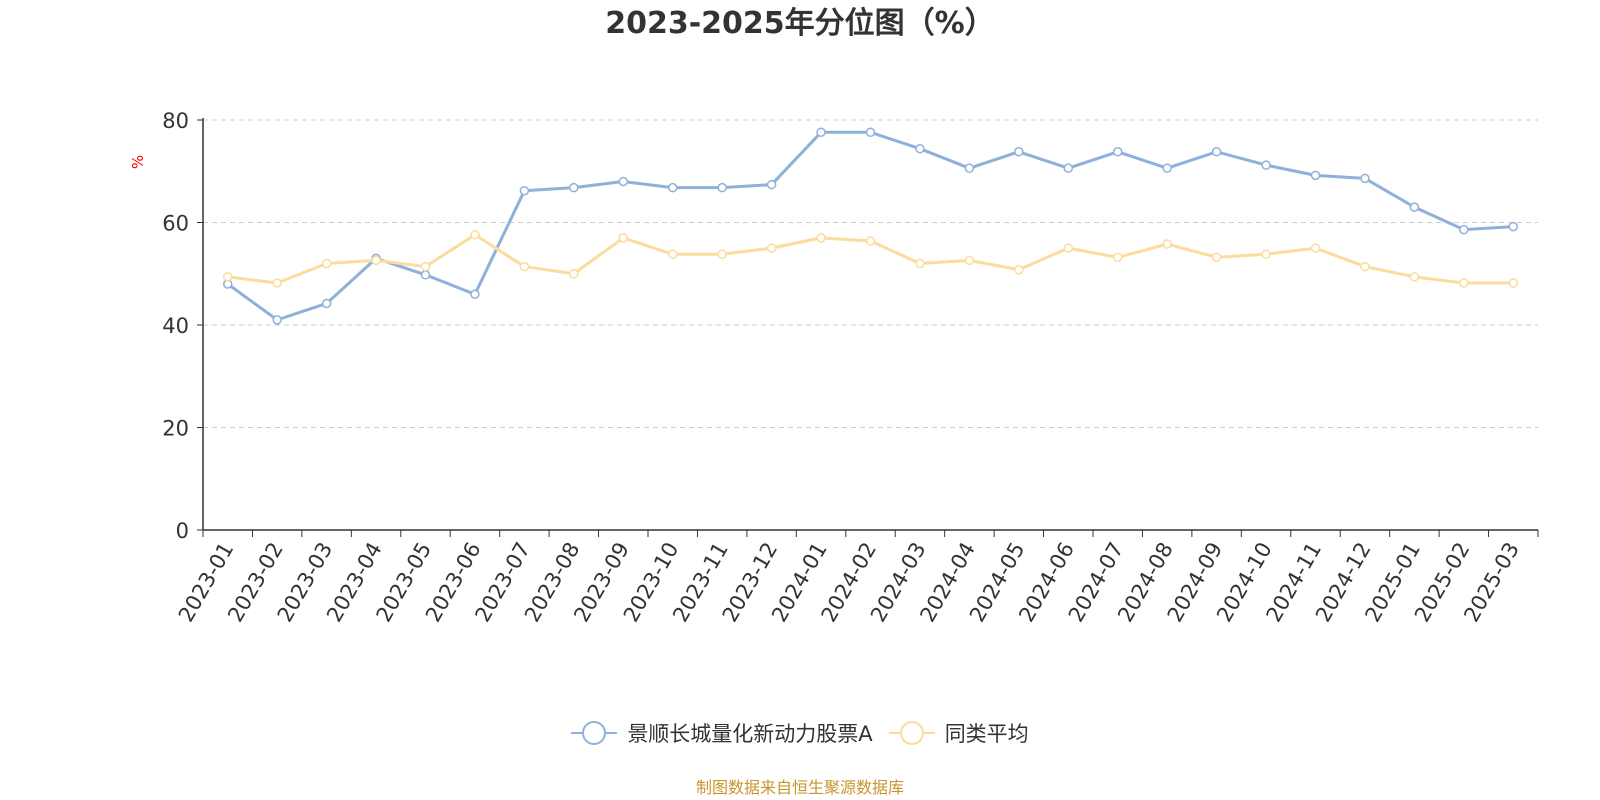  I want to click on legend-marker-series-b, so click(911, 733).